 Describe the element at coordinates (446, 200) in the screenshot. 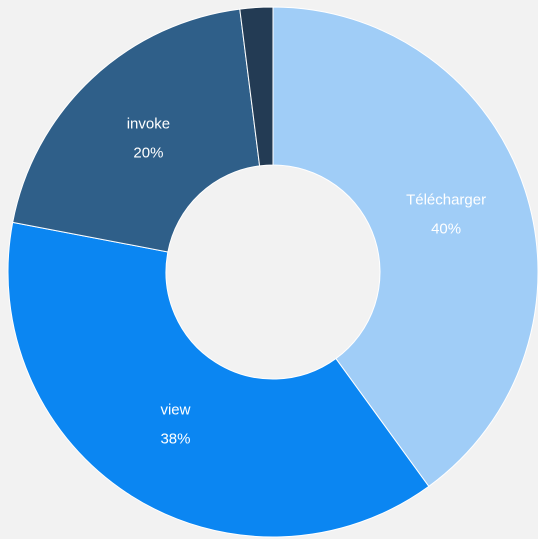

I see `slice-label: Télécharger` at that location.